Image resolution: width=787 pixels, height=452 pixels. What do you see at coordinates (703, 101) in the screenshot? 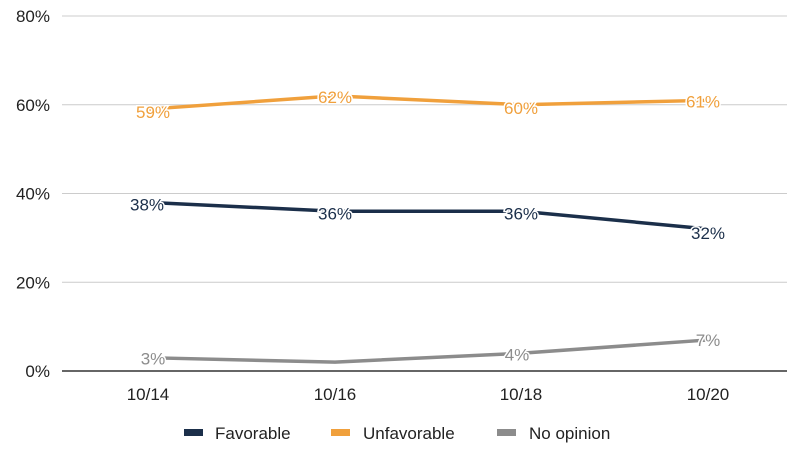
I see `data-label: 61%` at bounding box center [703, 101].